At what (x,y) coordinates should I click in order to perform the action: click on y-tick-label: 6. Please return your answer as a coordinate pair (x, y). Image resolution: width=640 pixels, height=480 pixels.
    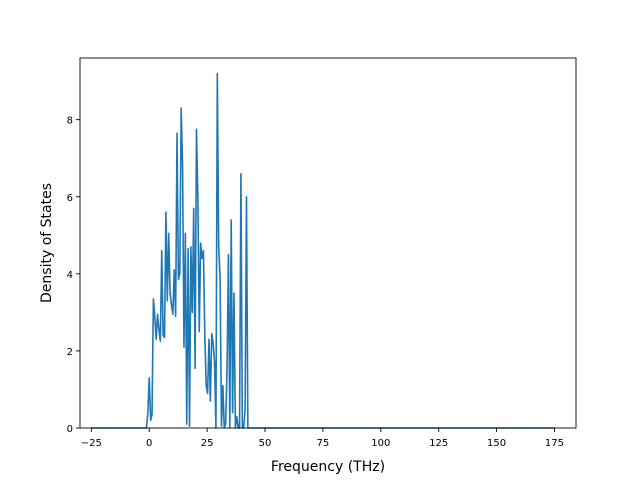
    Looking at the image, I should click on (70, 198).